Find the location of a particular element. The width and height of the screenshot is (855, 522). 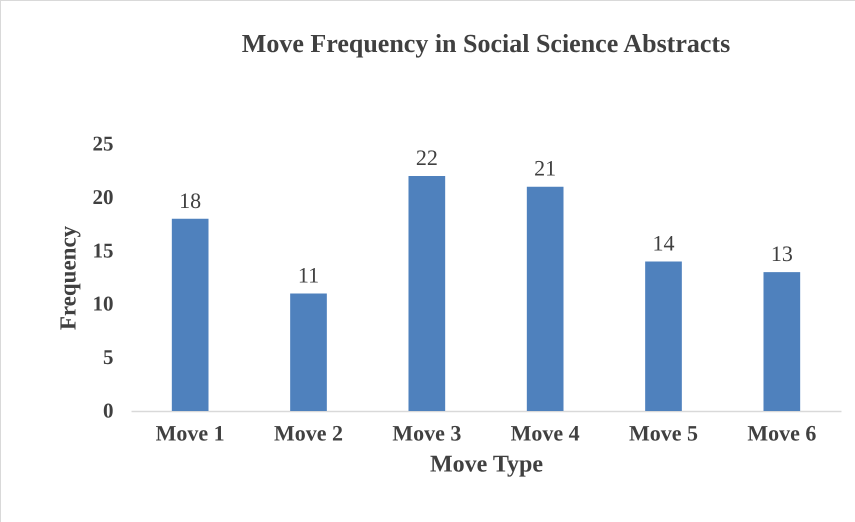

x-tick-label: Move 5 is located at coordinates (663, 433).